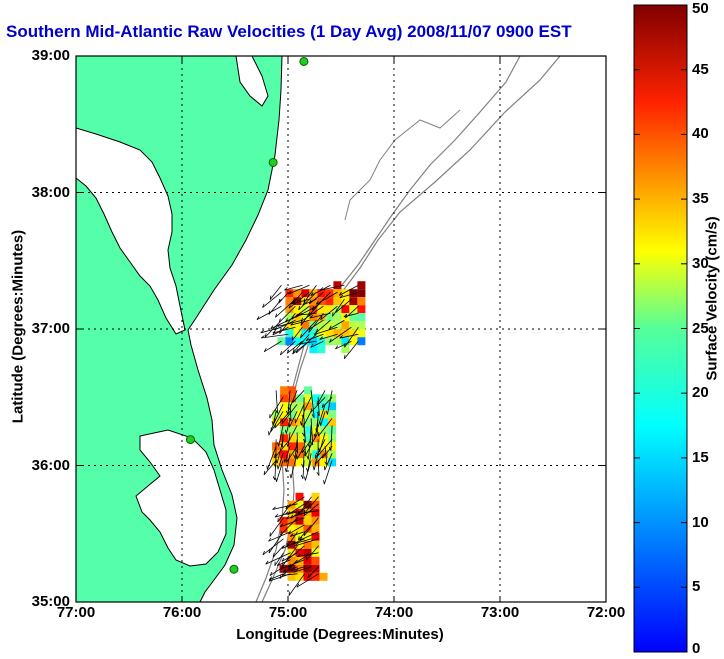 Image resolution: width=724 pixels, height=659 pixels. Describe the element at coordinates (606, 612) in the screenshot. I see `x-tick-label: 72:00` at that location.